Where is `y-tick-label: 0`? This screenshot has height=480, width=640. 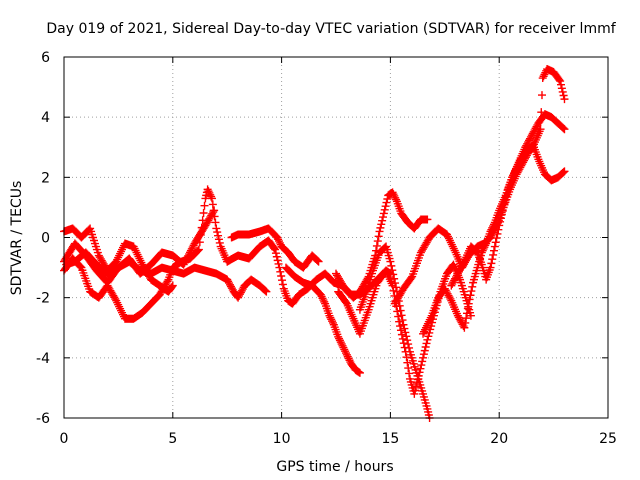
y-tick-label: 0 is located at coordinates (45, 239).